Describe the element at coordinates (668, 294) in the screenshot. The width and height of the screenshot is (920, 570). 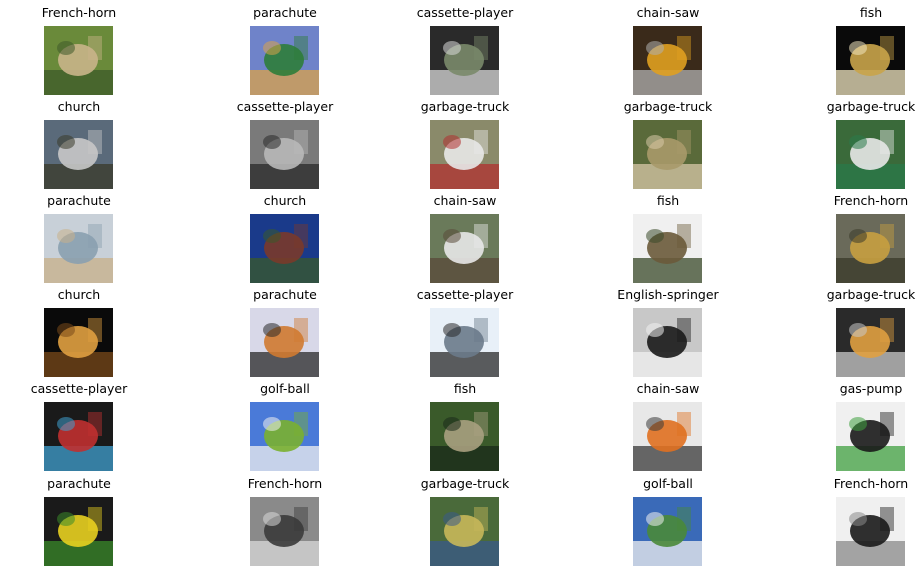
I see `image-label: English-springer` at that location.